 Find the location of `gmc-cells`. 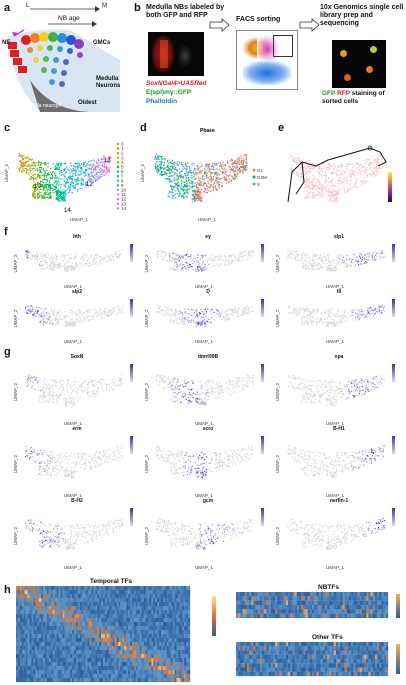

gmc-cells is located at coordinates (55, 51).